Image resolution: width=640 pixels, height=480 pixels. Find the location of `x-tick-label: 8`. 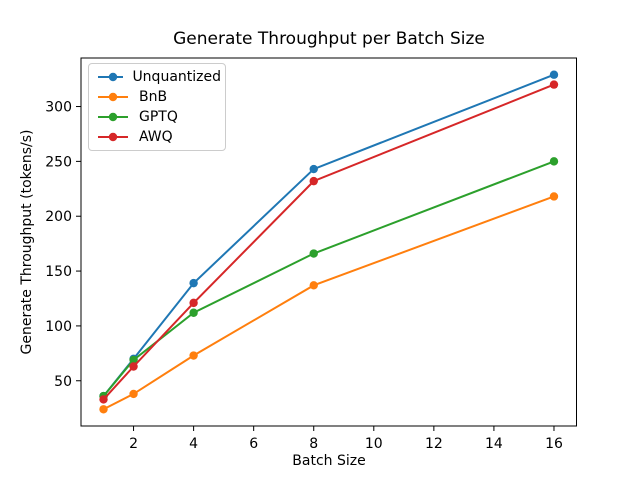

x-tick-label: 8 is located at coordinates (313, 444).